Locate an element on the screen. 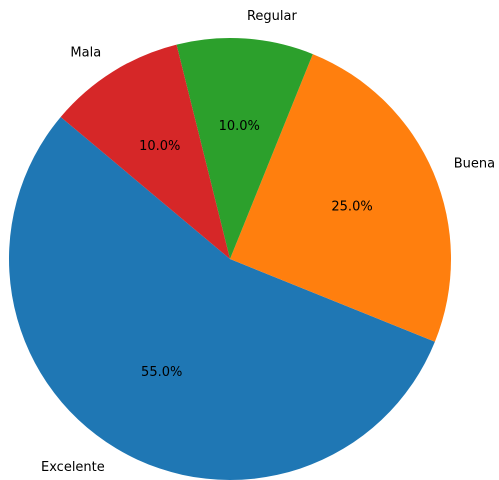 The height and width of the screenshot is (480, 499). pie-slice is located at coordinates (244, 148).